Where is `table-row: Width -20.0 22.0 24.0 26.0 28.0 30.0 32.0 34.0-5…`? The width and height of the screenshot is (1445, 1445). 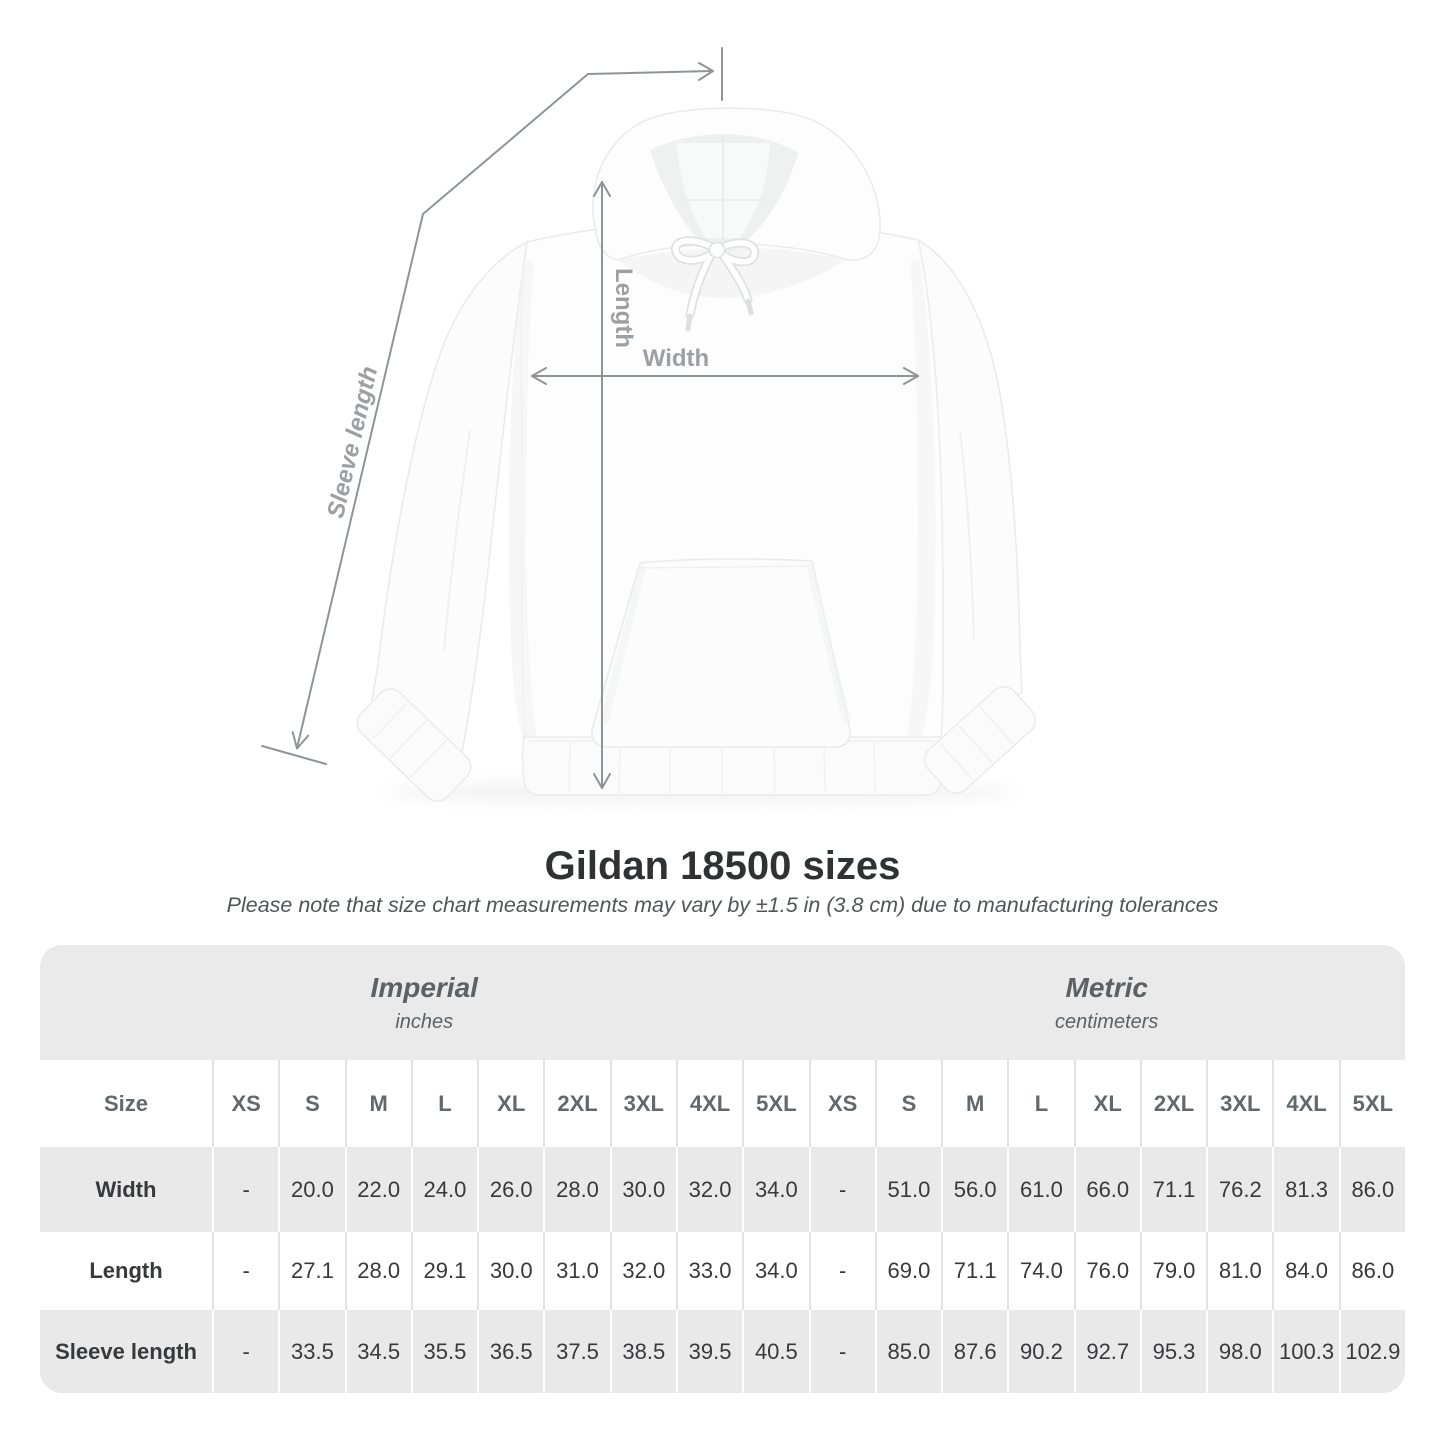
table-row: Width -20.0 22.0 24.0 26.0 28.0 30.0 32.0 34.0-5… is located at coordinates (722, 1189).